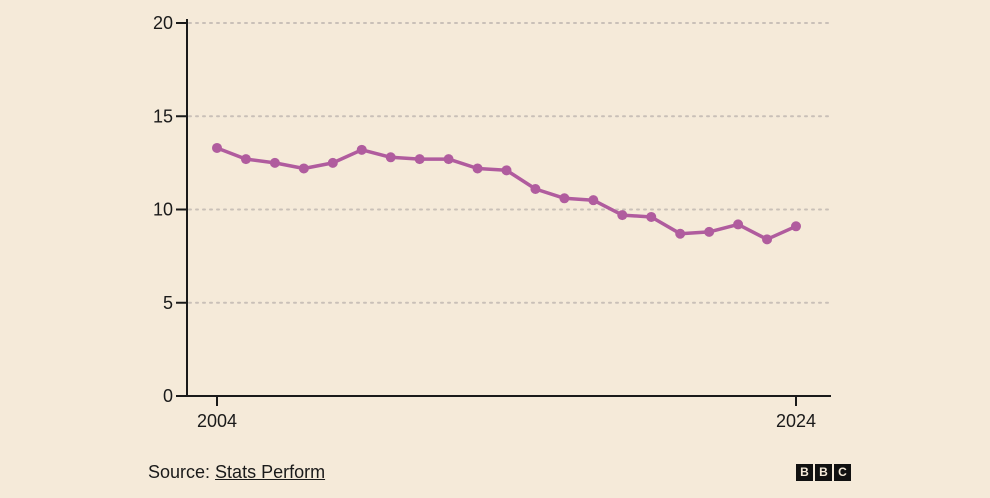 The width and height of the screenshot is (990, 498). I want to click on data-point-2017, so click(593, 200).